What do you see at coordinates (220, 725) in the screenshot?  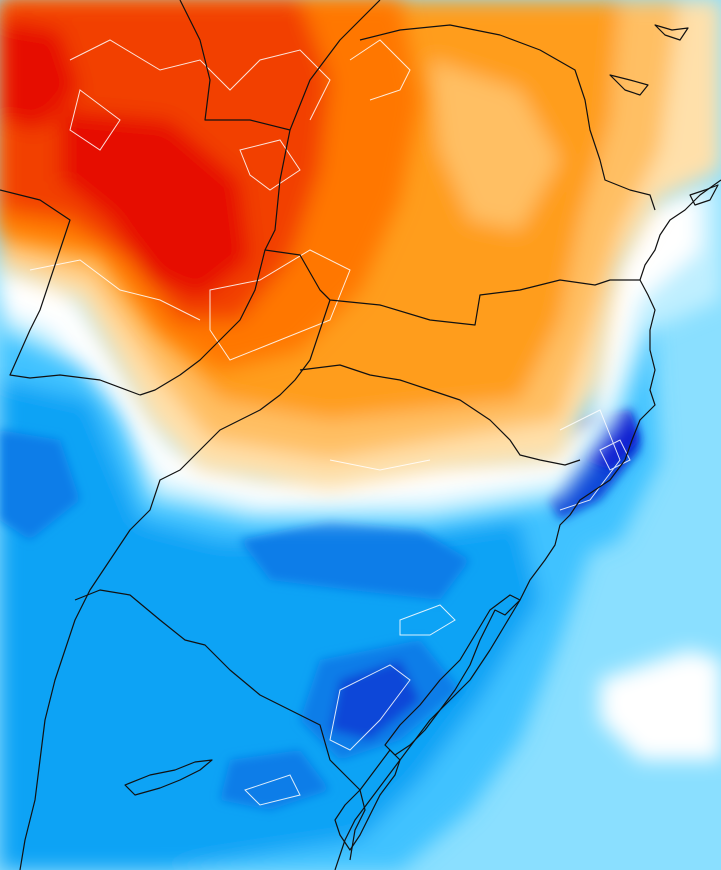 I see `border-southwest` at bounding box center [220, 725].